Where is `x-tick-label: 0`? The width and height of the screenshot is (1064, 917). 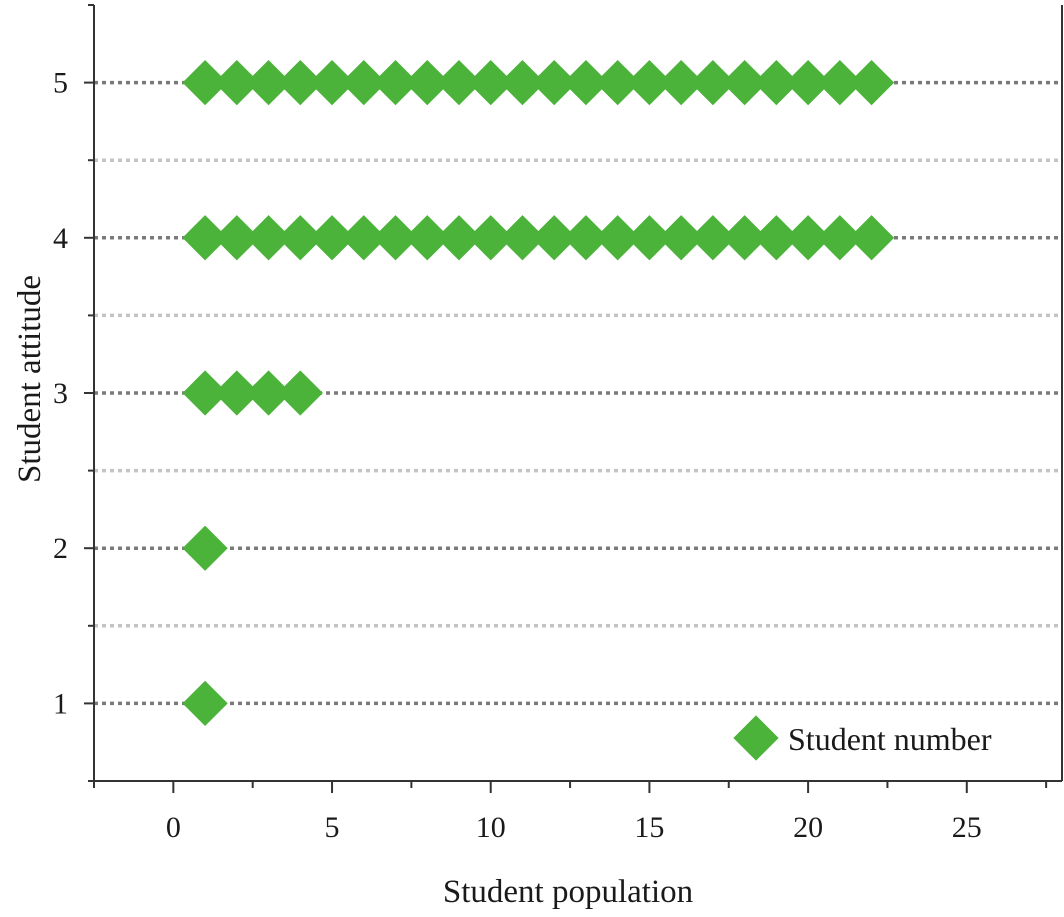
x-tick-label: 0 is located at coordinates (173, 827).